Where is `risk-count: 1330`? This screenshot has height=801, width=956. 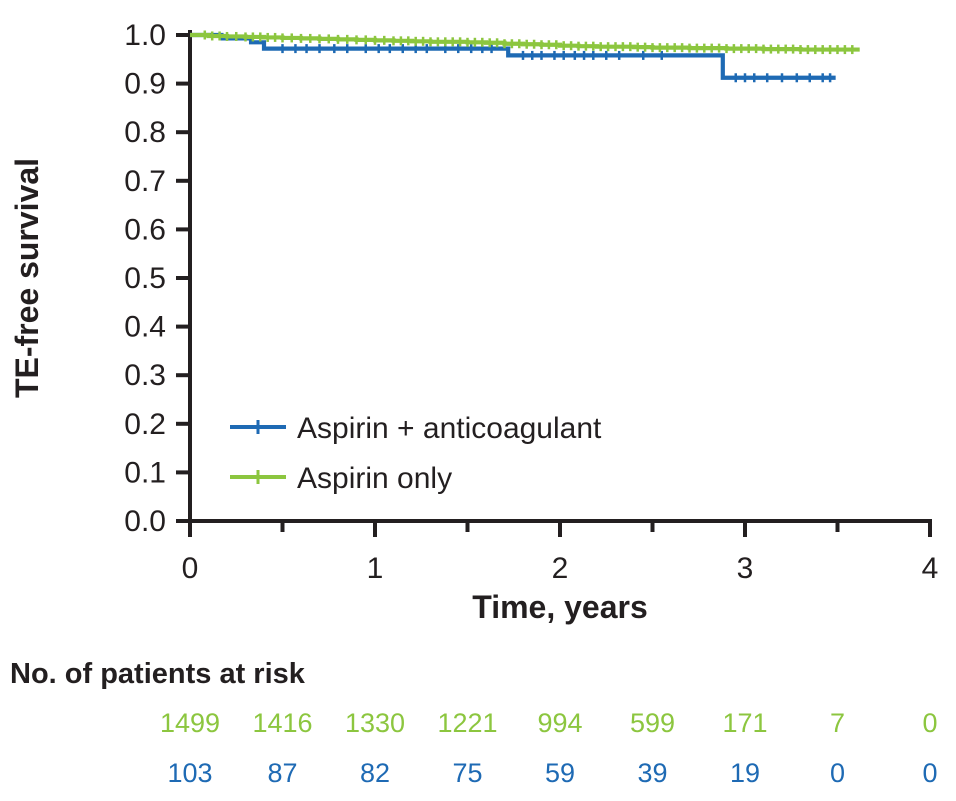 risk-count: 1330 is located at coordinates (375, 723).